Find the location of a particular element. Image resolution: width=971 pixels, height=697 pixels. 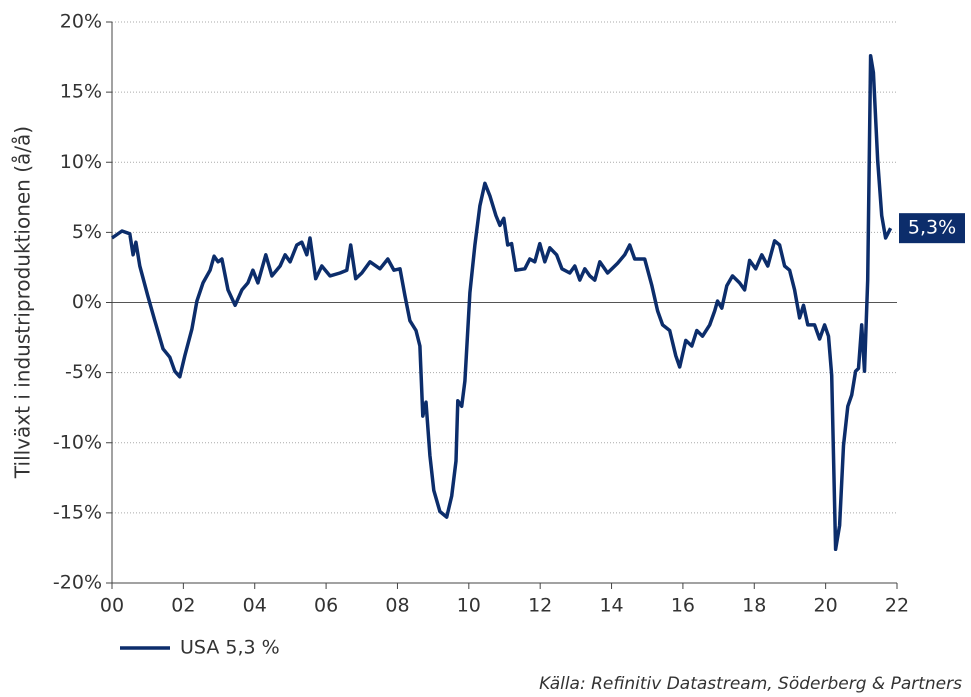

y-tick-label: -10% is located at coordinates (77, 442).